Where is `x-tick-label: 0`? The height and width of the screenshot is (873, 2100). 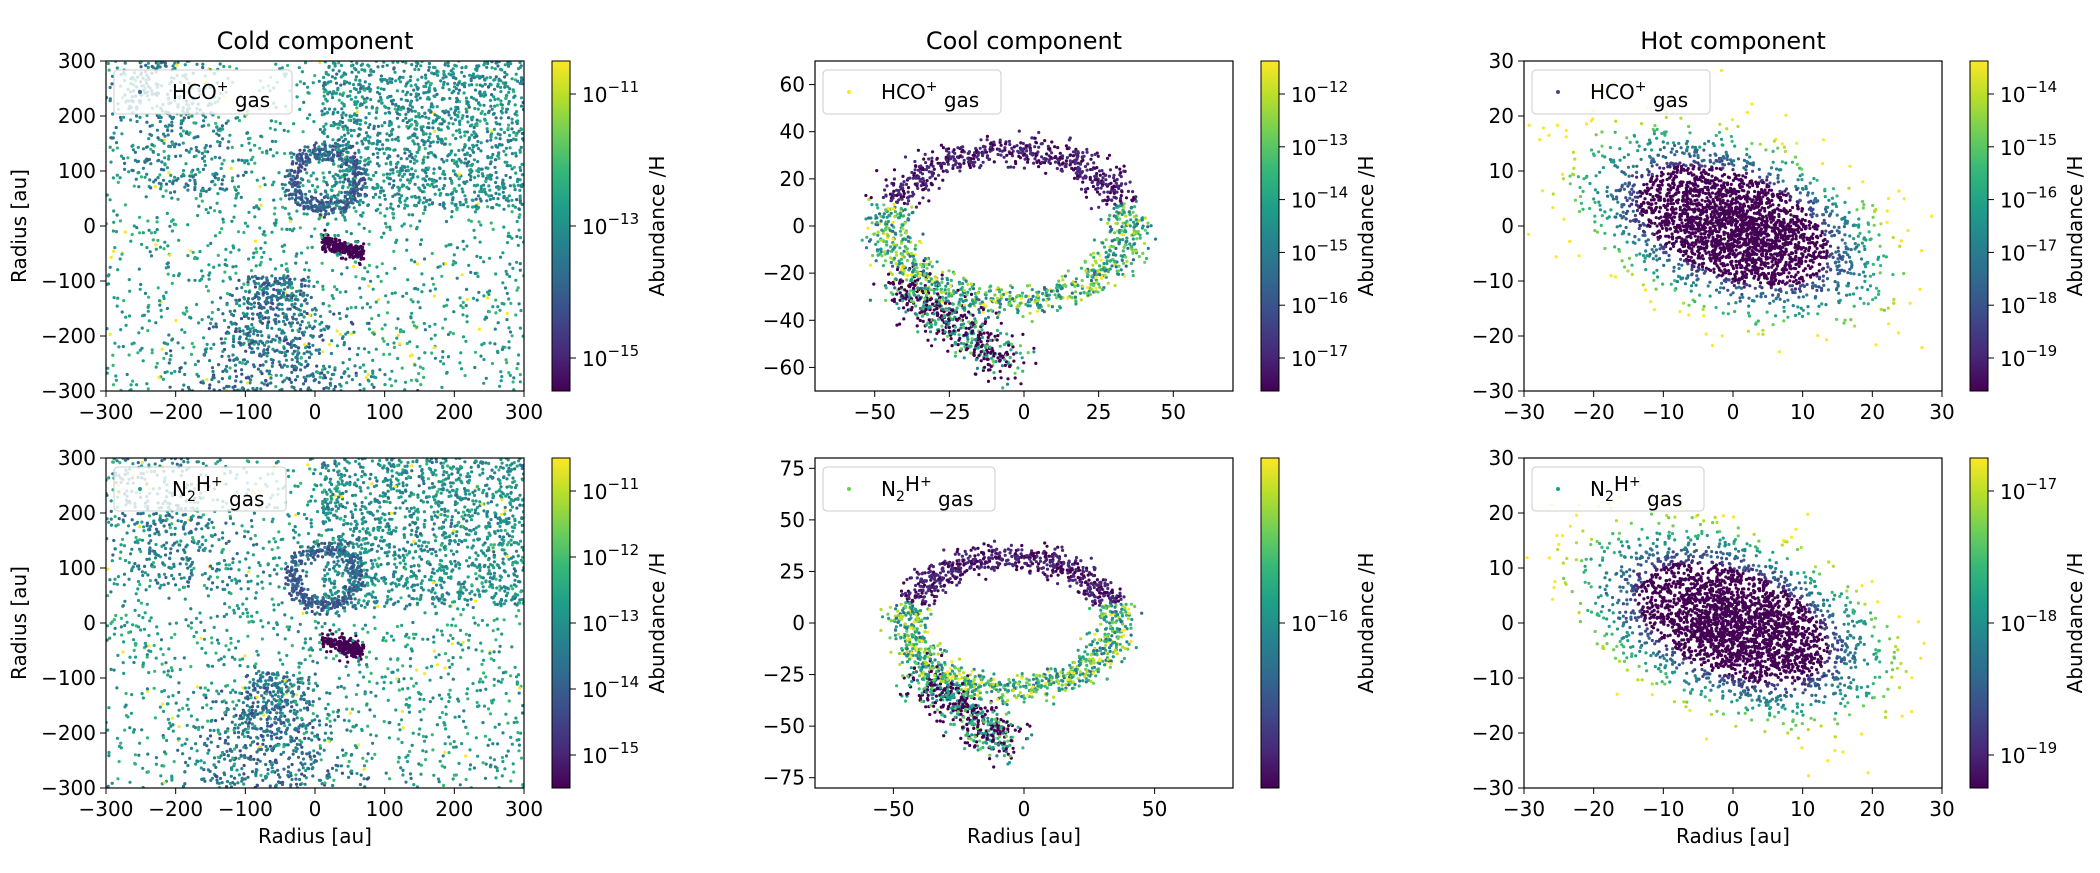
x-tick-label: 0 is located at coordinates (315, 412).